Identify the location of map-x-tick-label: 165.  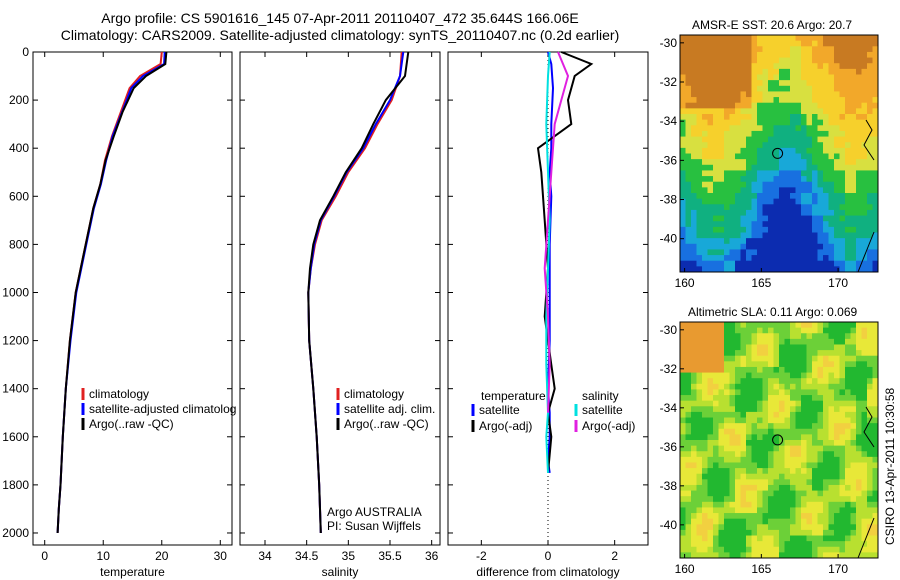
(761, 569).